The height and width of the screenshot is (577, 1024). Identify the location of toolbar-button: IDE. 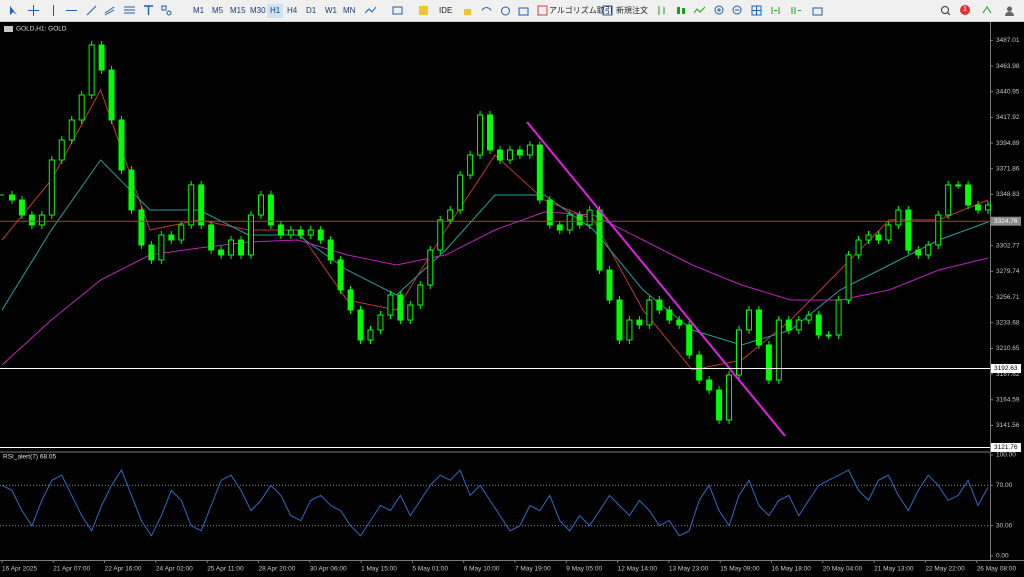
(446, 10).